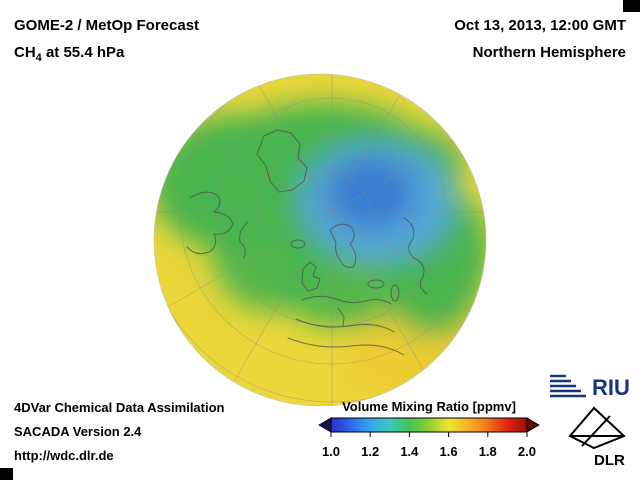 The image size is (640, 480). Describe the element at coordinates (370, 451) in the screenshot. I see `tick-label: 1.2` at that location.